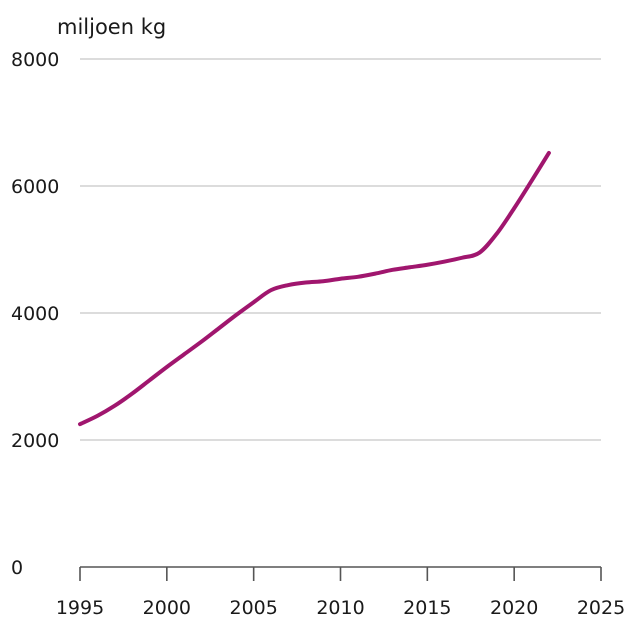  I want to click on x-tick-label: 2005, so click(253, 608).